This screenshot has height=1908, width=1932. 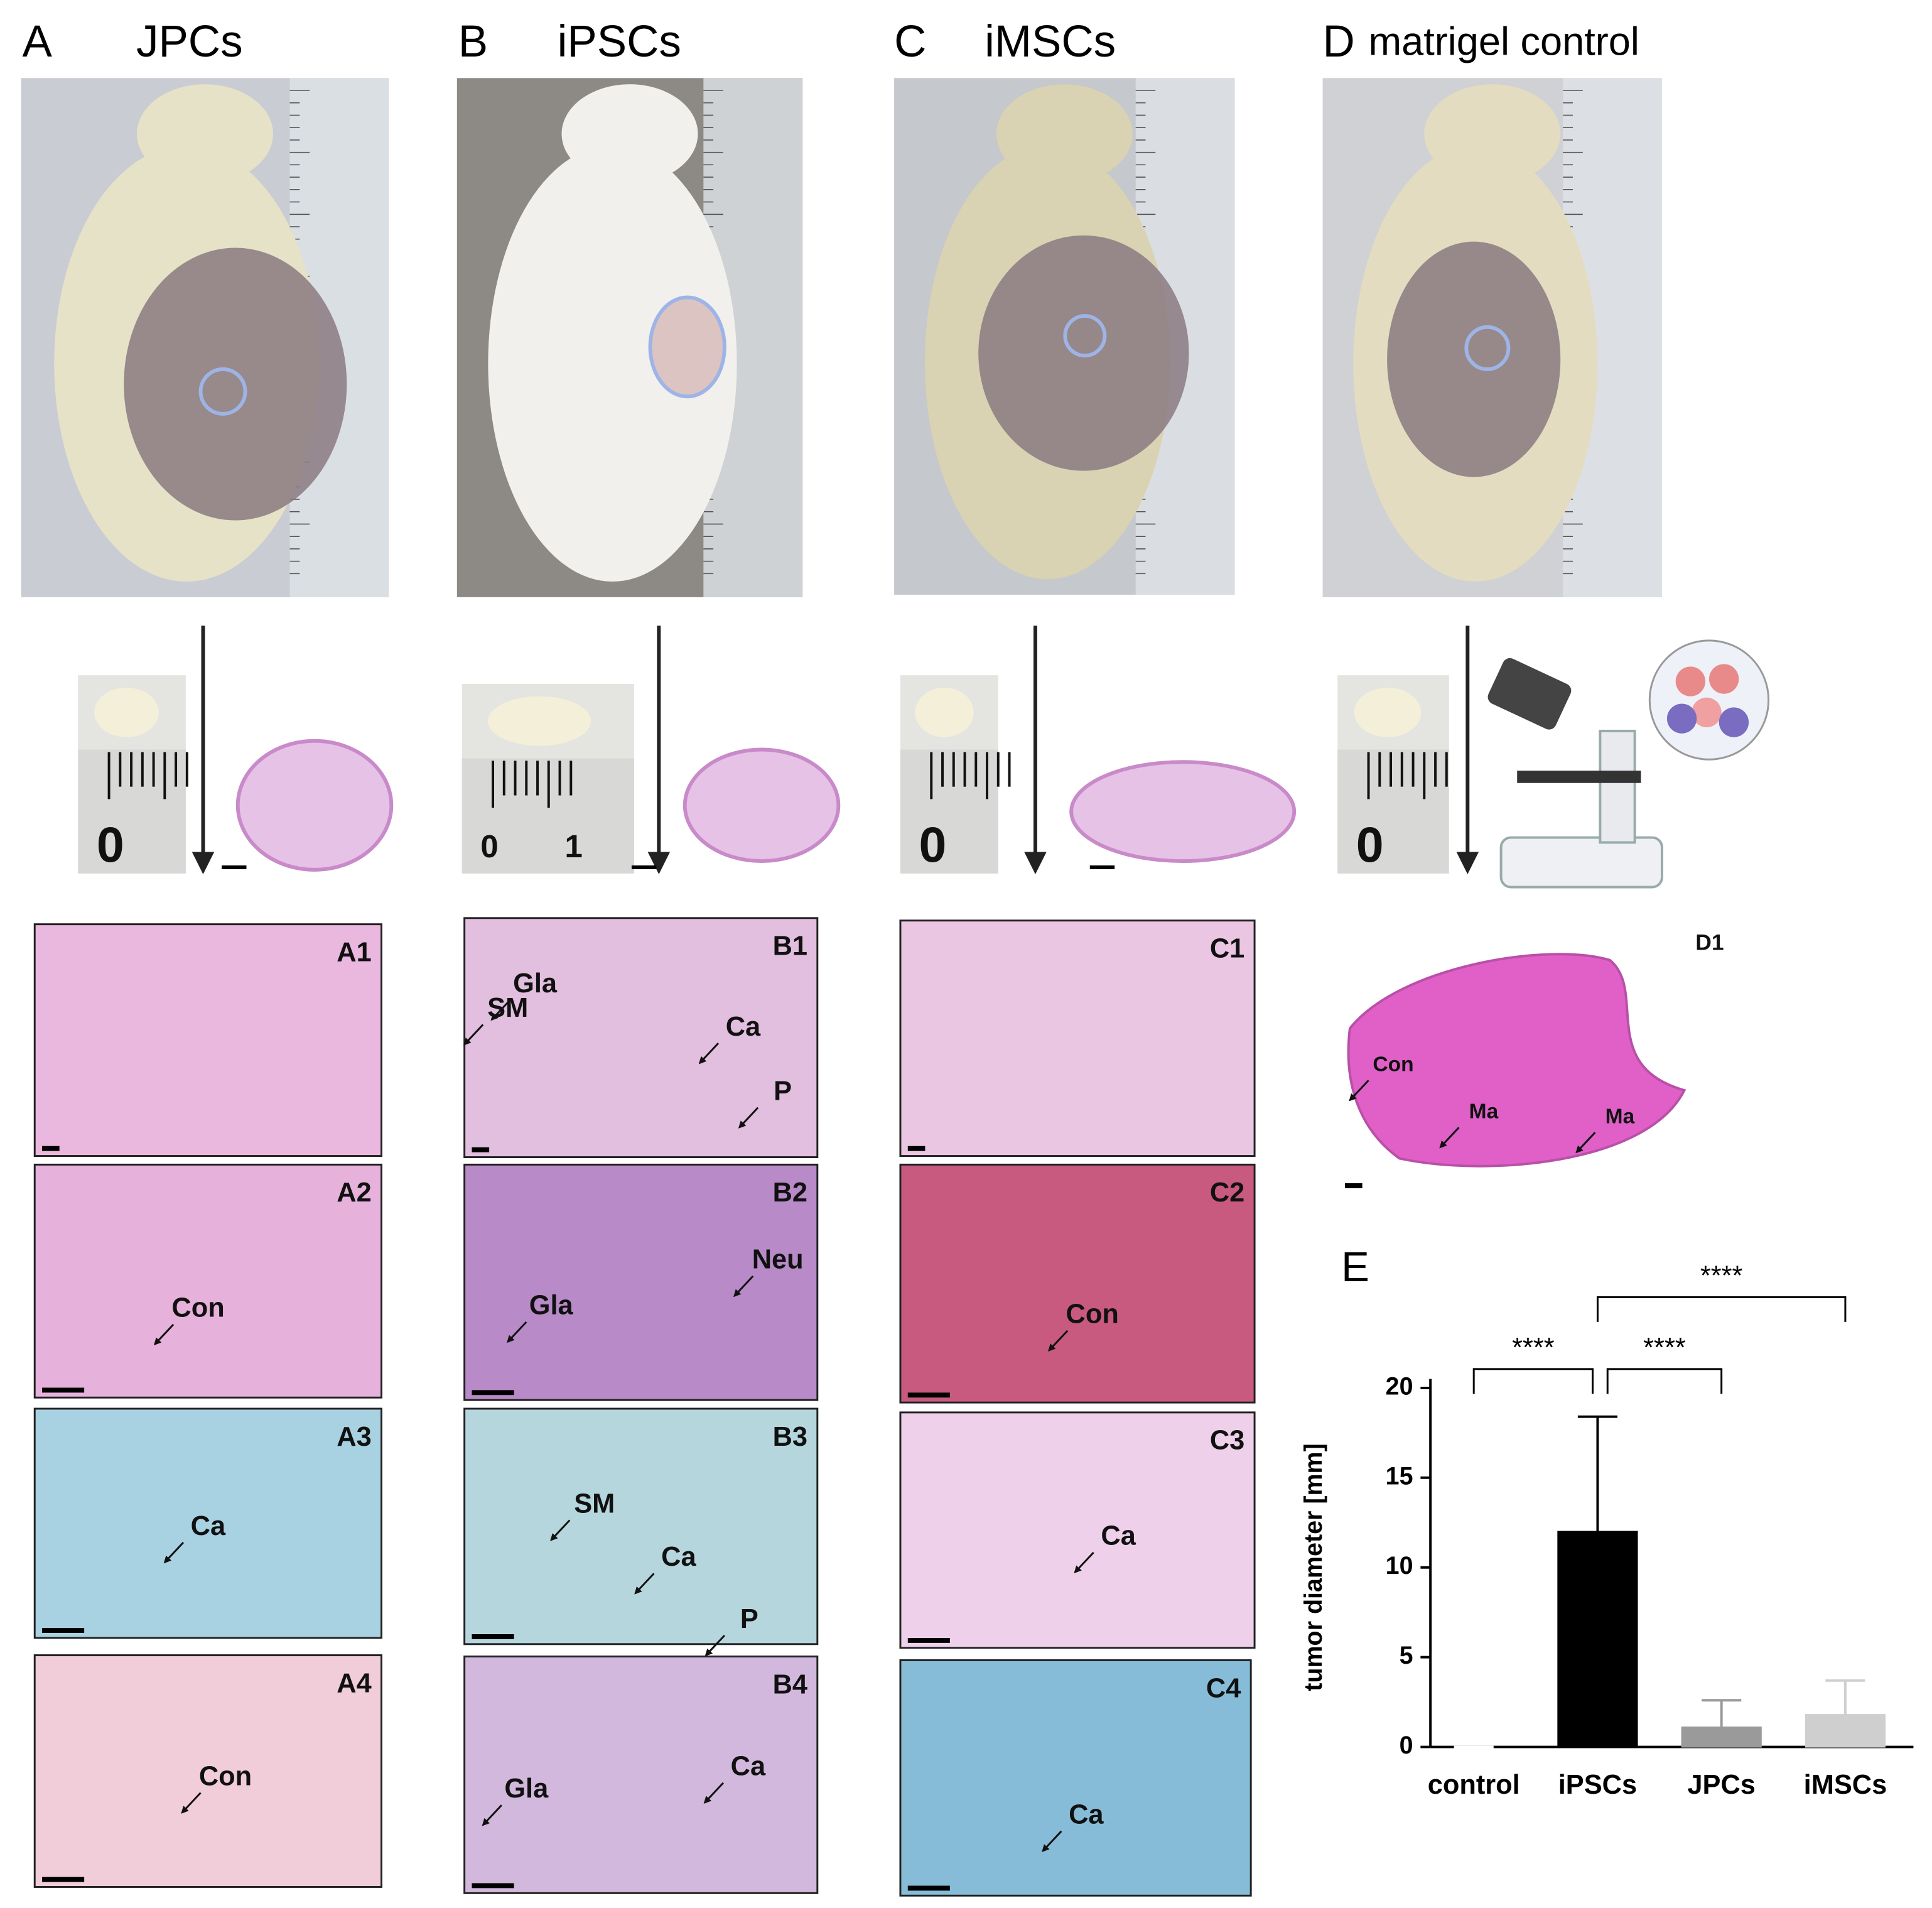 I want to click on column-title: matrigel control, so click(x=1504, y=42).